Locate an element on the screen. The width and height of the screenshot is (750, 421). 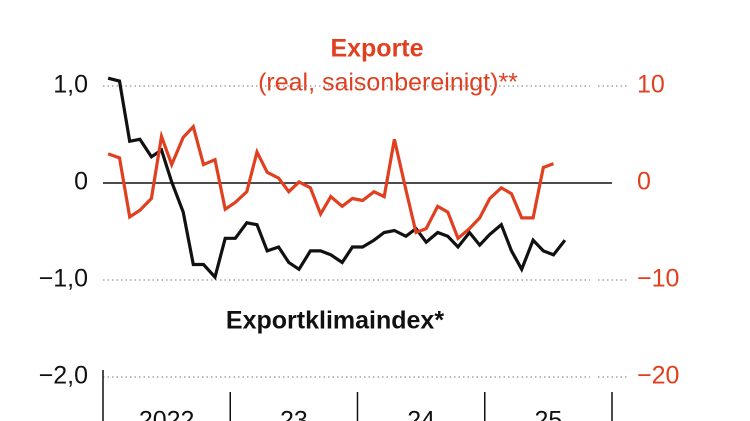
legend-label: Exporte is located at coordinates (376, 49).